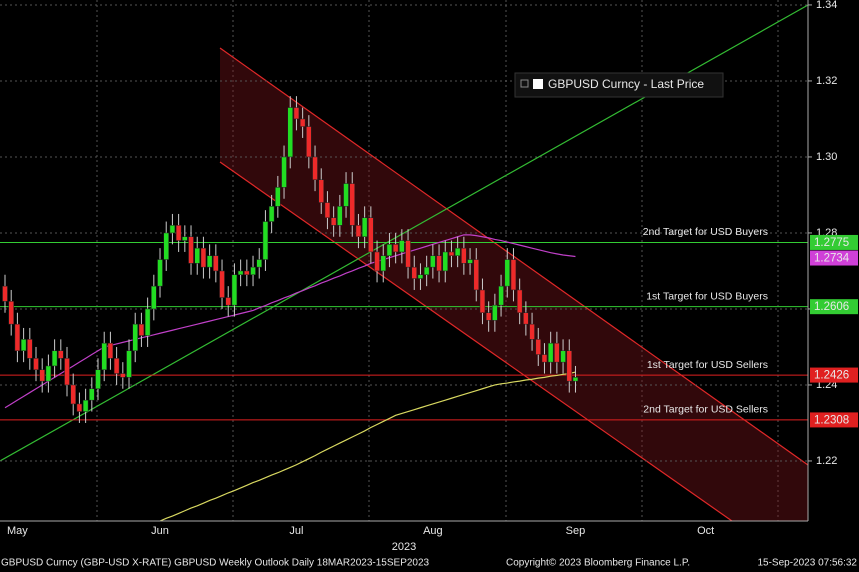 The height and width of the screenshot is (572, 859). What do you see at coordinates (160, 531) in the screenshot?
I see `x-tick-label: Jun` at bounding box center [160, 531].